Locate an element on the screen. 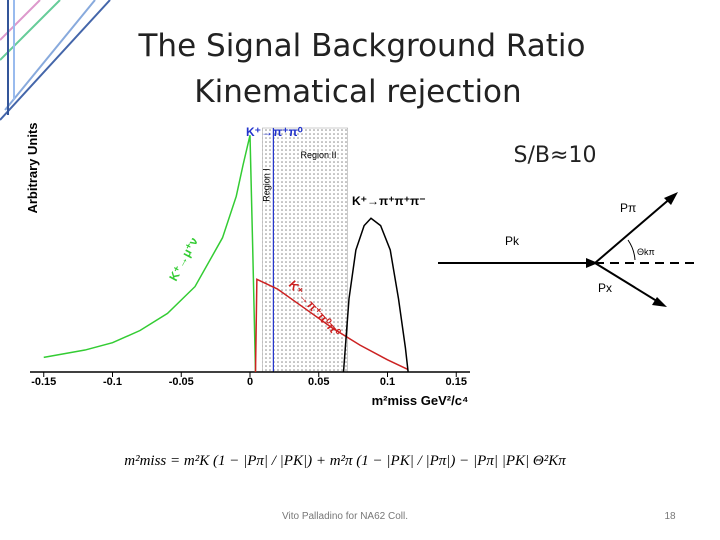 Image resolution: width=720 pixels, height=540 pixels. title: The Signal Background Ratio is located at coordinates (362, 46).